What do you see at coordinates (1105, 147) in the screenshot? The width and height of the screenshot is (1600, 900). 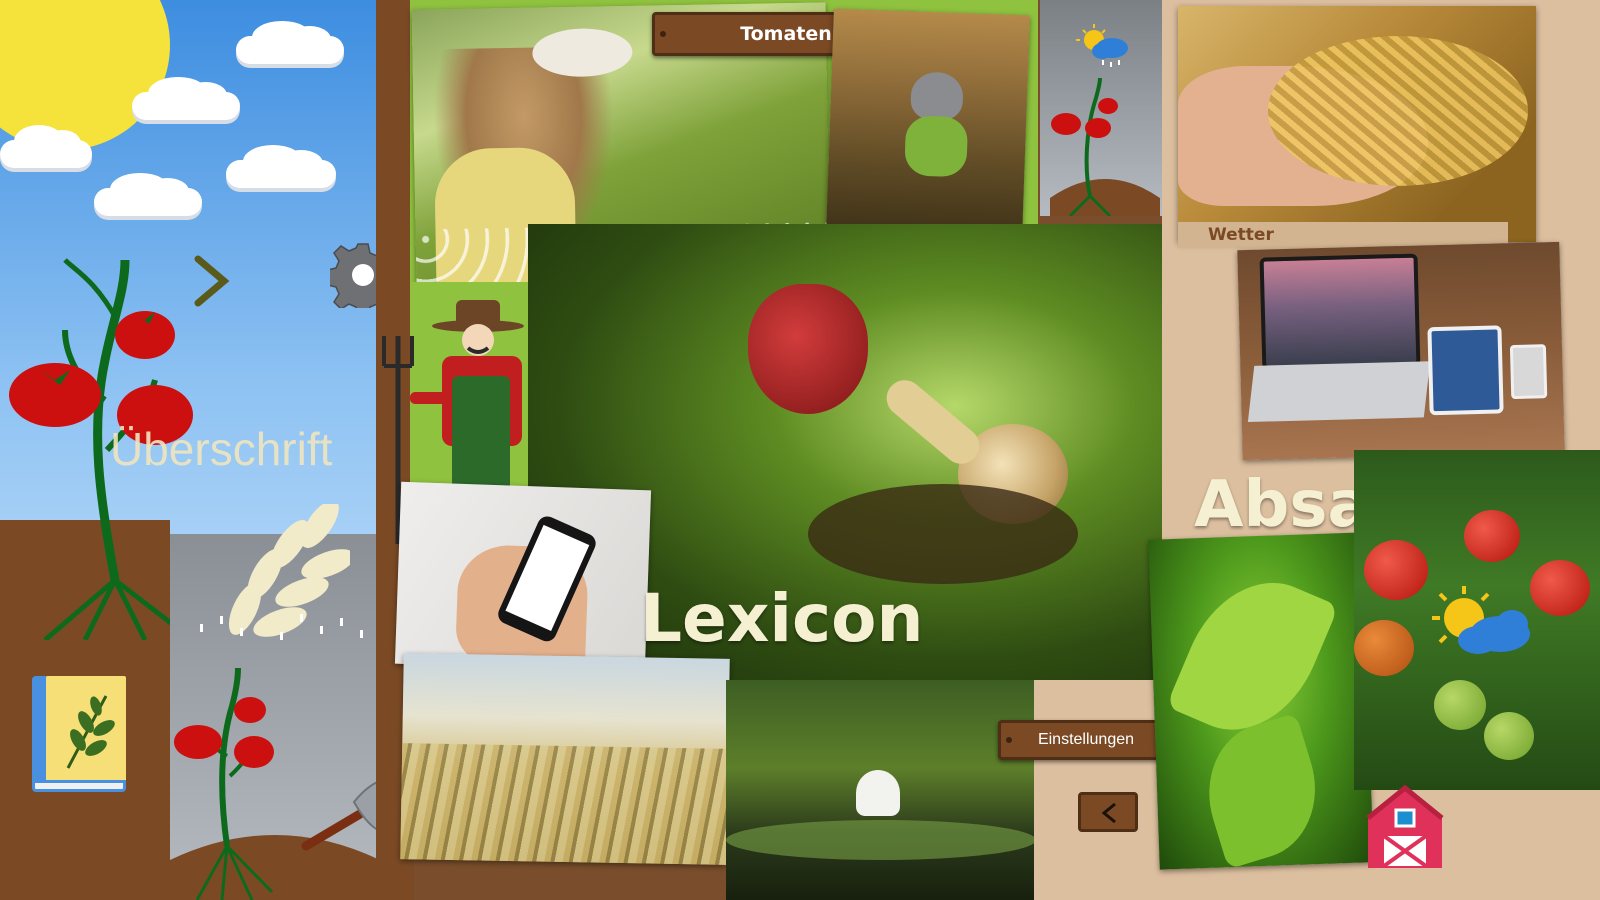 I see `tomato-plant-mini` at bounding box center [1105, 147].